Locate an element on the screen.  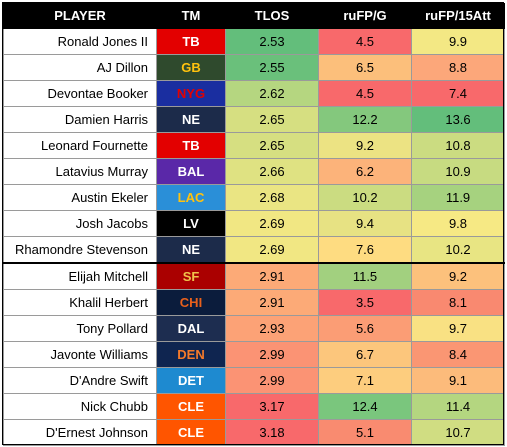
table-row: Ronald Jones II TB 2.53 4.5 9.9 is located at coordinates (254, 41).